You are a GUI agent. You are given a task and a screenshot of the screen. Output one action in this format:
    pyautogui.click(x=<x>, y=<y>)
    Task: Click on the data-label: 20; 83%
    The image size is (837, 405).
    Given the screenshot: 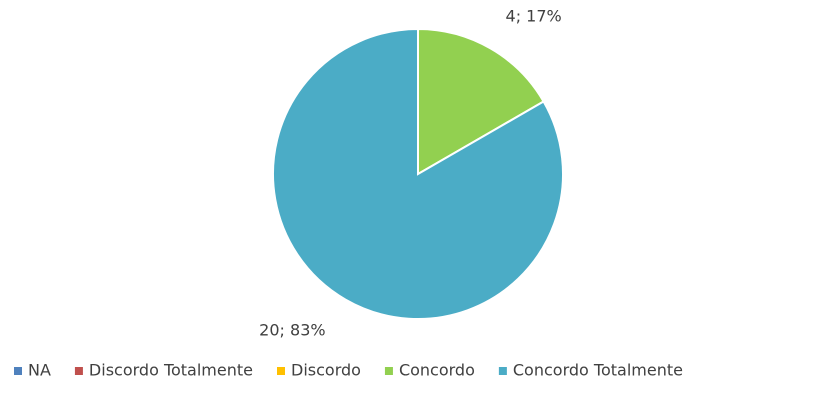 What is the action you would take?
    pyautogui.click(x=292, y=329)
    